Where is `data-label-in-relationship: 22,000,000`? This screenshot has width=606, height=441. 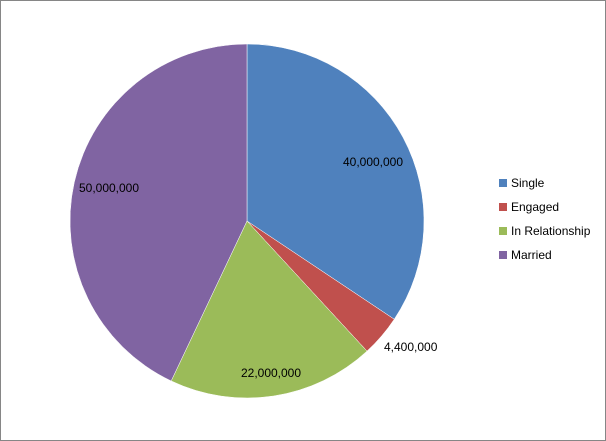 data-label-in-relationship: 22,000,000 is located at coordinates (271, 373).